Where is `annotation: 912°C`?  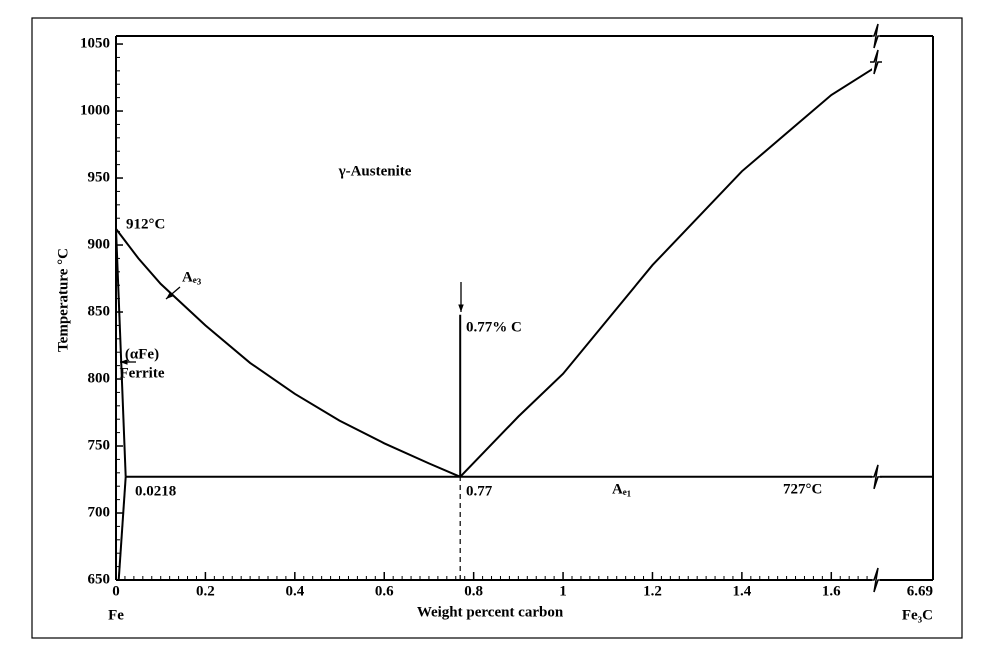 annotation: 912°C is located at coordinates (145, 224).